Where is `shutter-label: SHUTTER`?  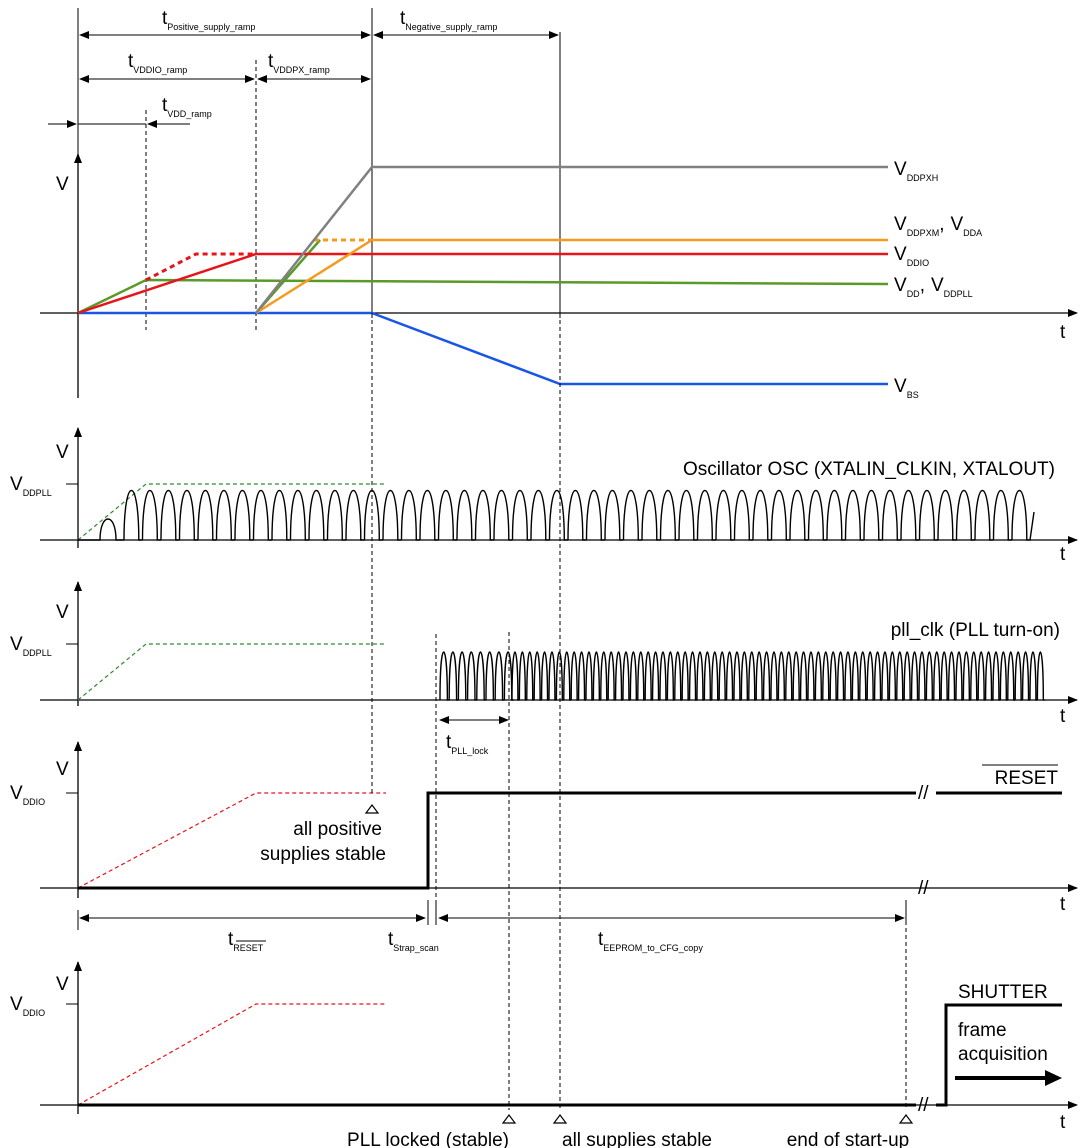 shutter-label: SHUTTER is located at coordinates (1003, 992).